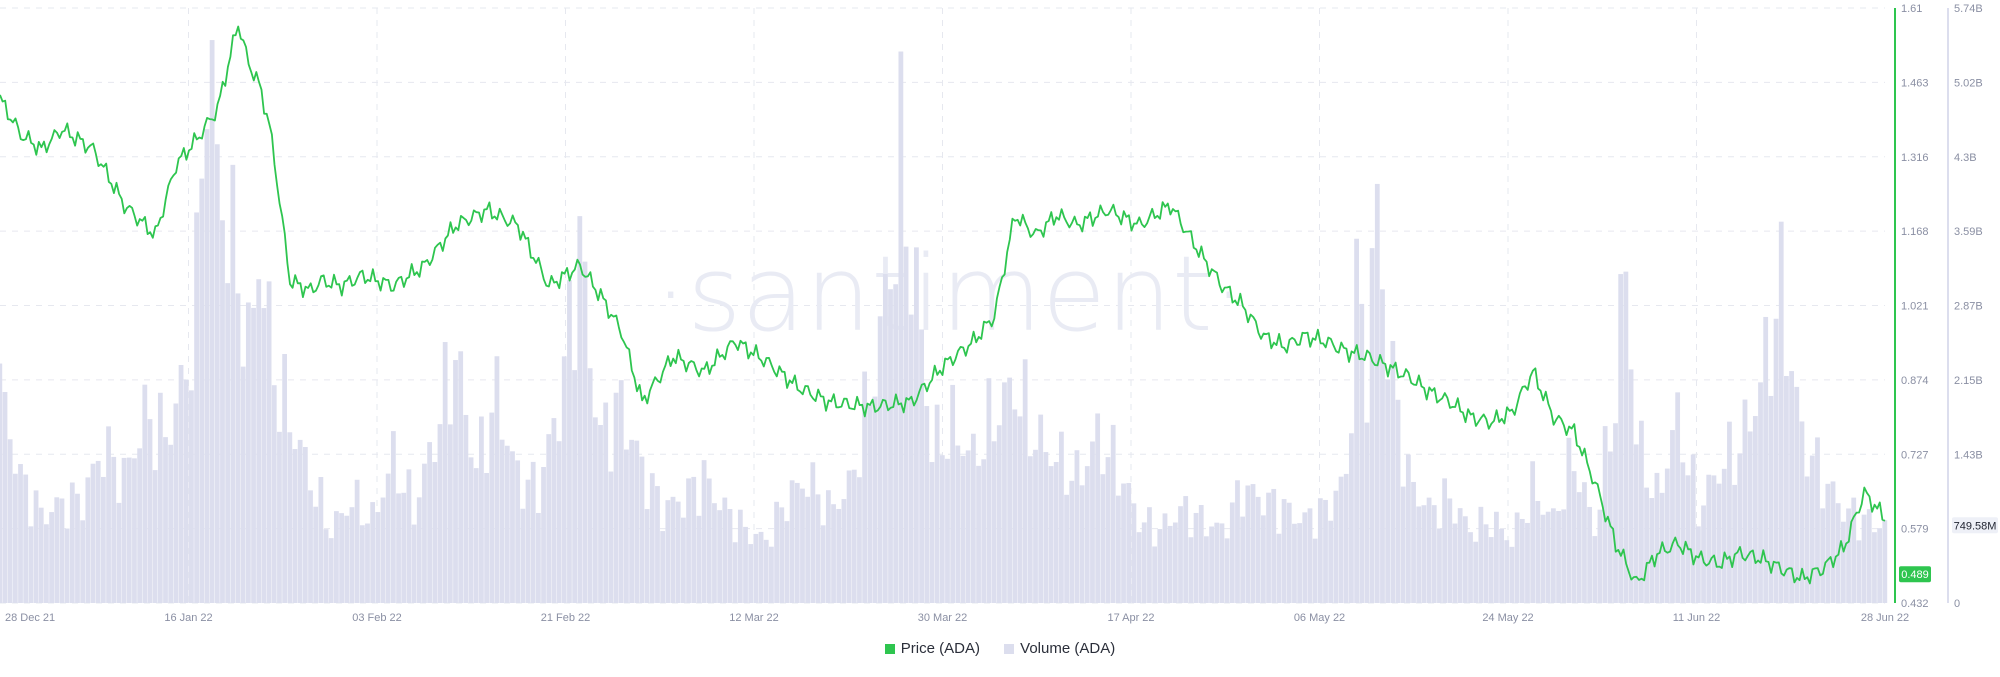 The width and height of the screenshot is (2000, 677). Describe the element at coordinates (1059, 648) in the screenshot. I see `legend-item-volume: Volume (ADA)` at that location.